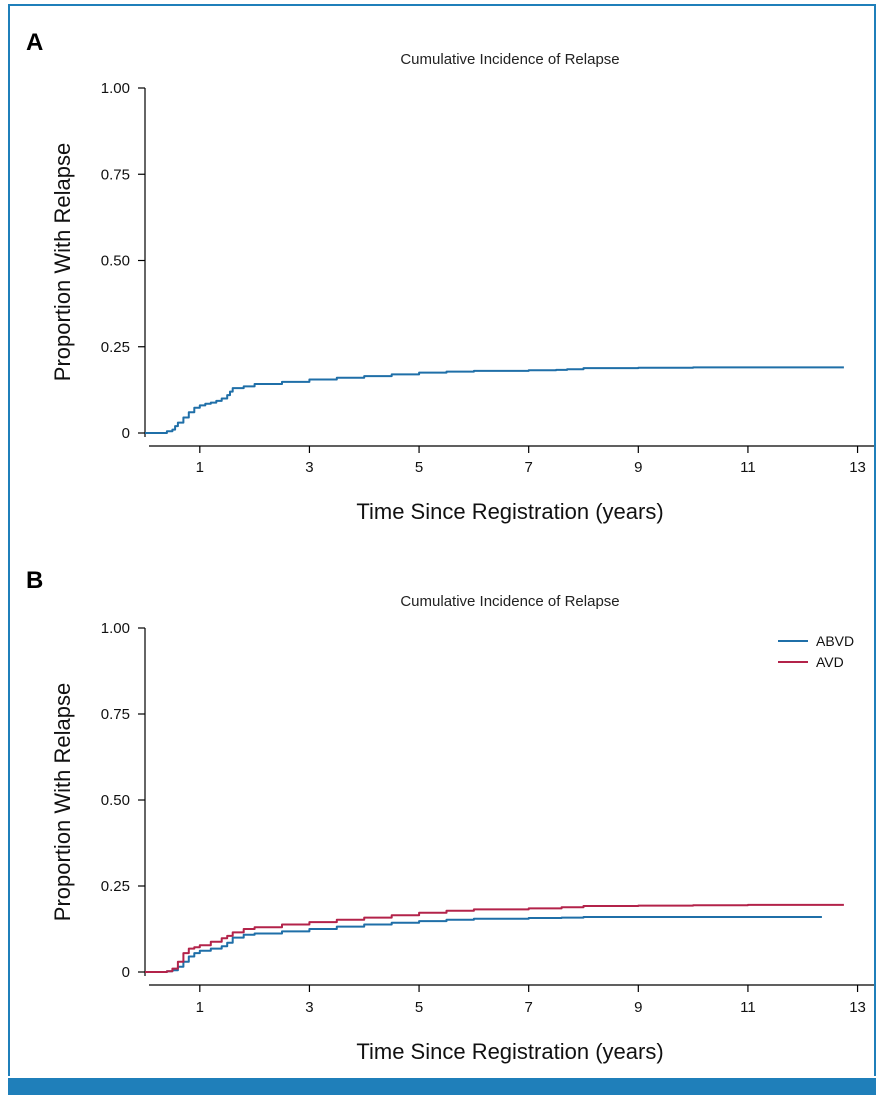 This screenshot has height=1095, width=878. I want to click on series-line-abvd, so click(483, 944).